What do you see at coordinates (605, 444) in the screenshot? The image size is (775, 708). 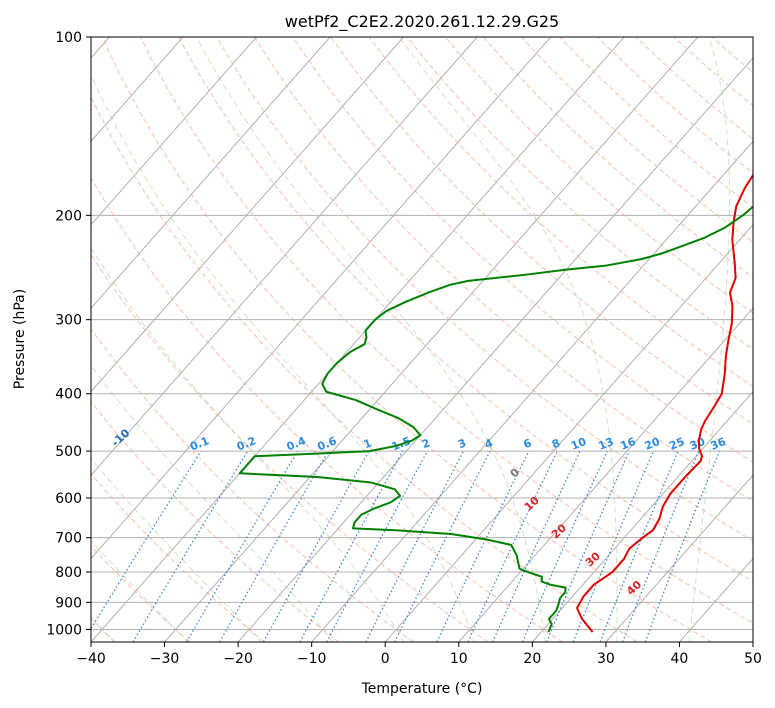 I see `mixing-ratio-label: 13` at bounding box center [605, 444].